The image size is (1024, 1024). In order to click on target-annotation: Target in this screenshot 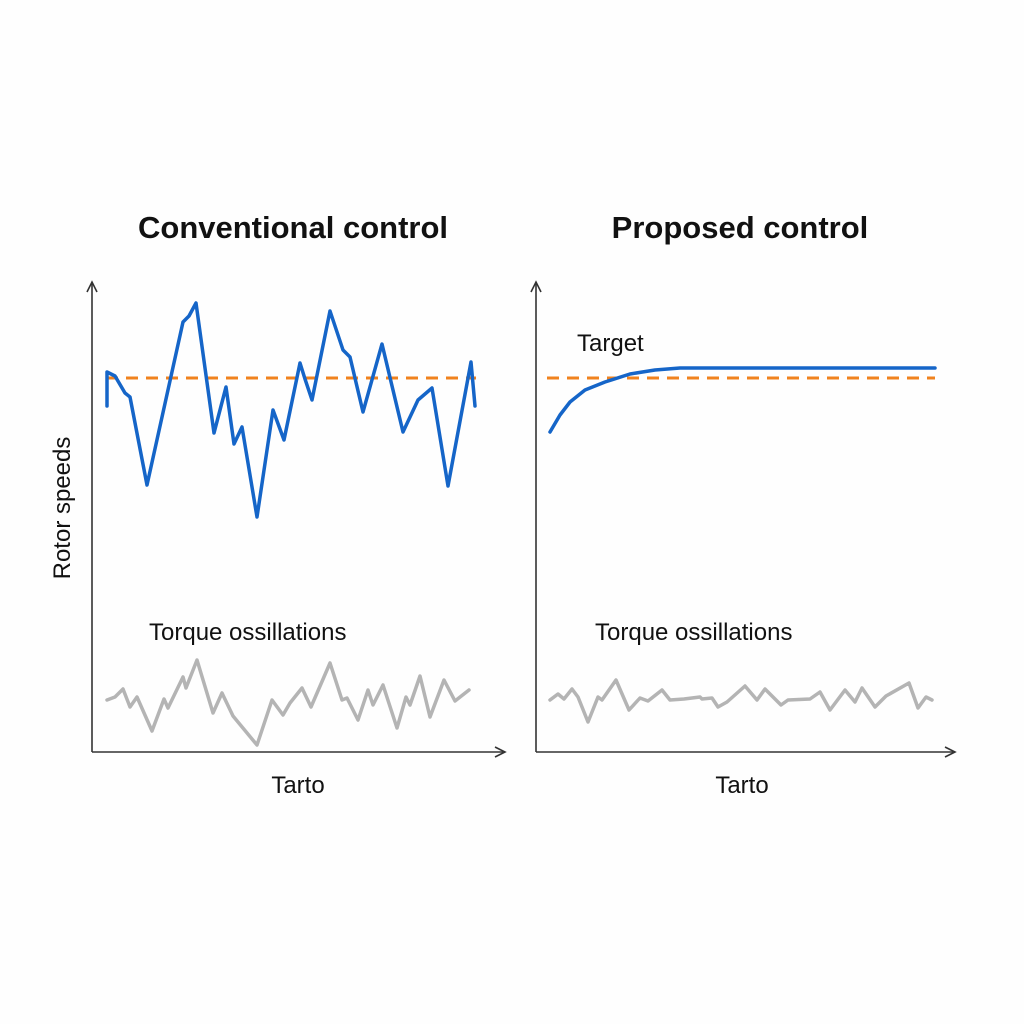, I will do `click(610, 343)`.